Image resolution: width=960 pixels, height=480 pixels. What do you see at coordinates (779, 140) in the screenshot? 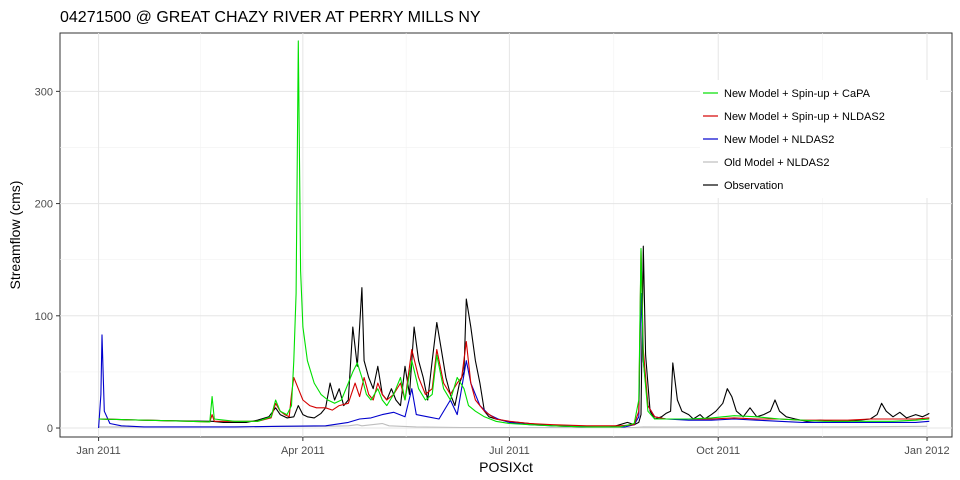
I see `legend-label: New Model + NLDAS2` at bounding box center [779, 140].